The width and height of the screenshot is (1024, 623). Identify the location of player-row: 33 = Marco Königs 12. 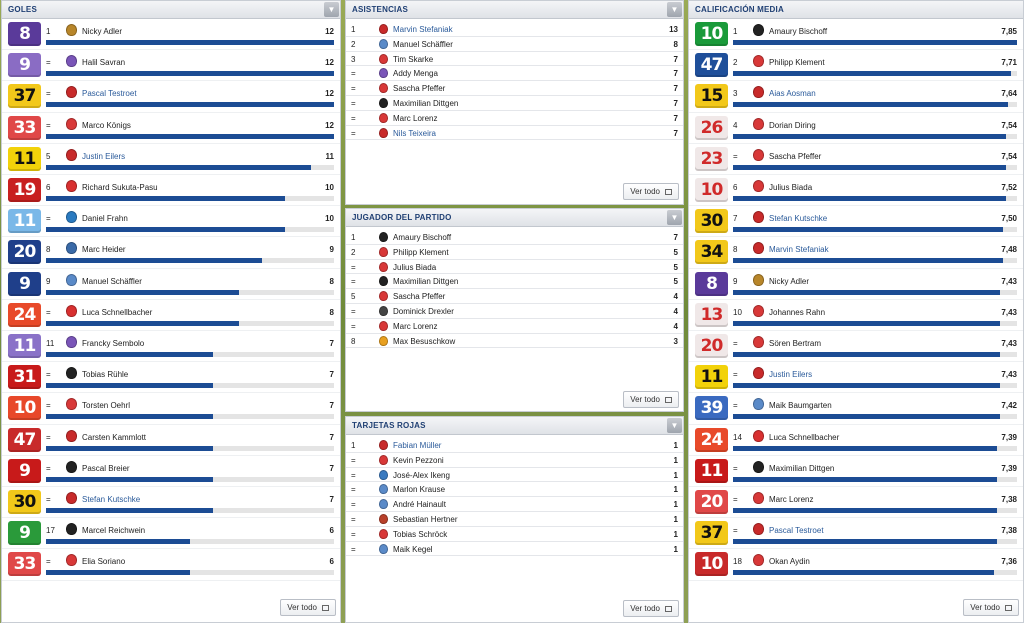
(171, 128).